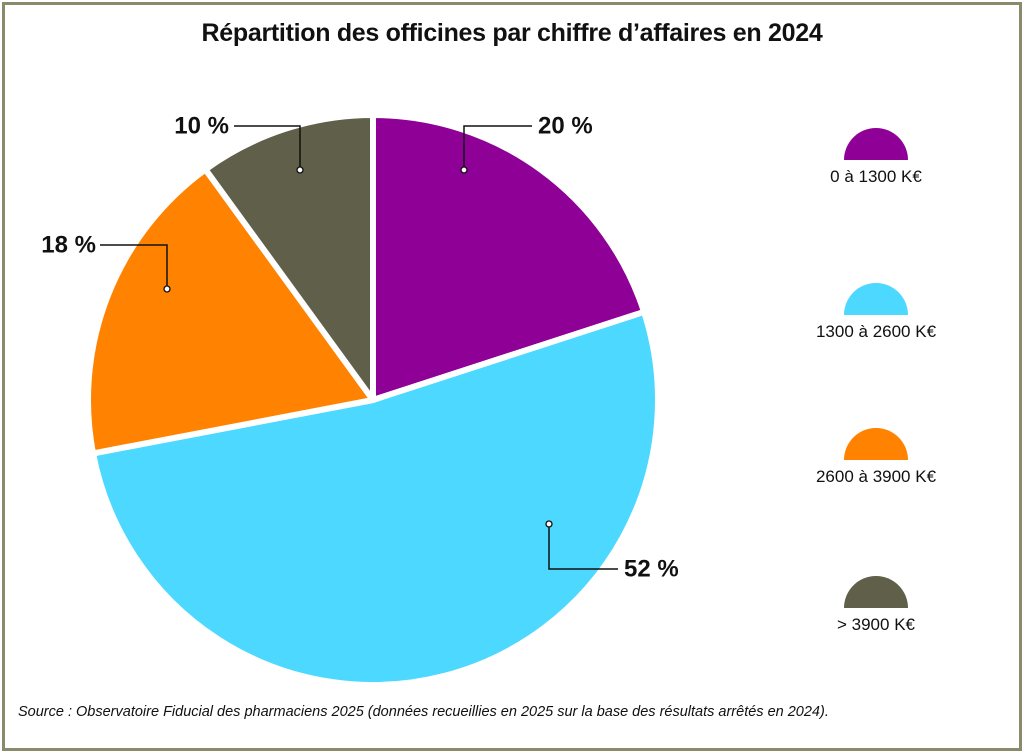  What do you see at coordinates (651, 569) in the screenshot?
I see `data-label-2: 52 %` at bounding box center [651, 569].